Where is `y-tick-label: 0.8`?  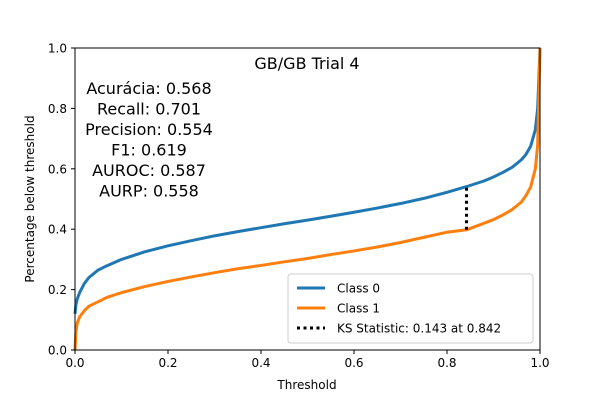
y-tick-label: 0.8 is located at coordinates (57, 109).